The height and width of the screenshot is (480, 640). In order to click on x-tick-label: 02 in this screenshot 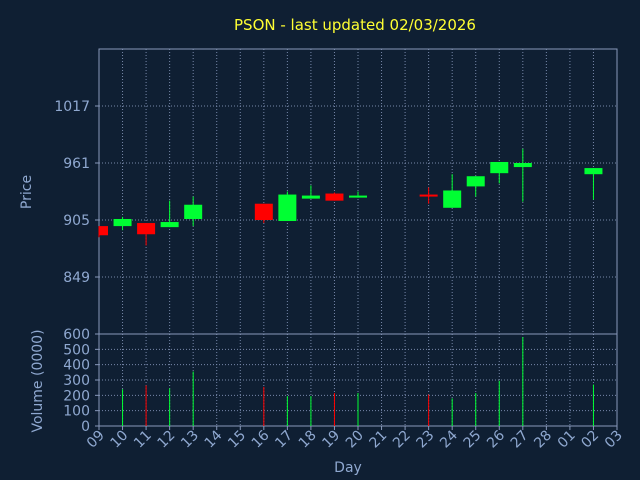, I will do `click(590, 440)`.